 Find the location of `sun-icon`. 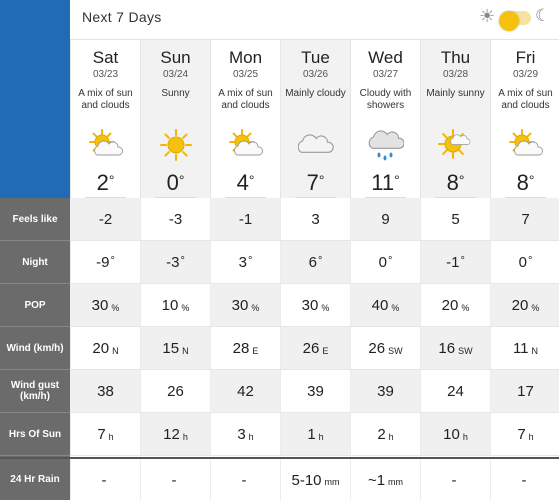

sun-icon is located at coordinates (176, 145).